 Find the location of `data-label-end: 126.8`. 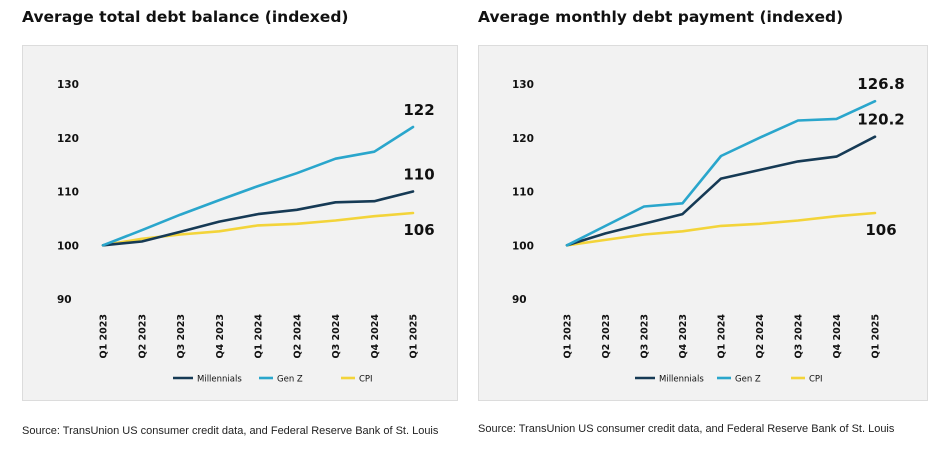

data-label-end: 126.8 is located at coordinates (880, 84).